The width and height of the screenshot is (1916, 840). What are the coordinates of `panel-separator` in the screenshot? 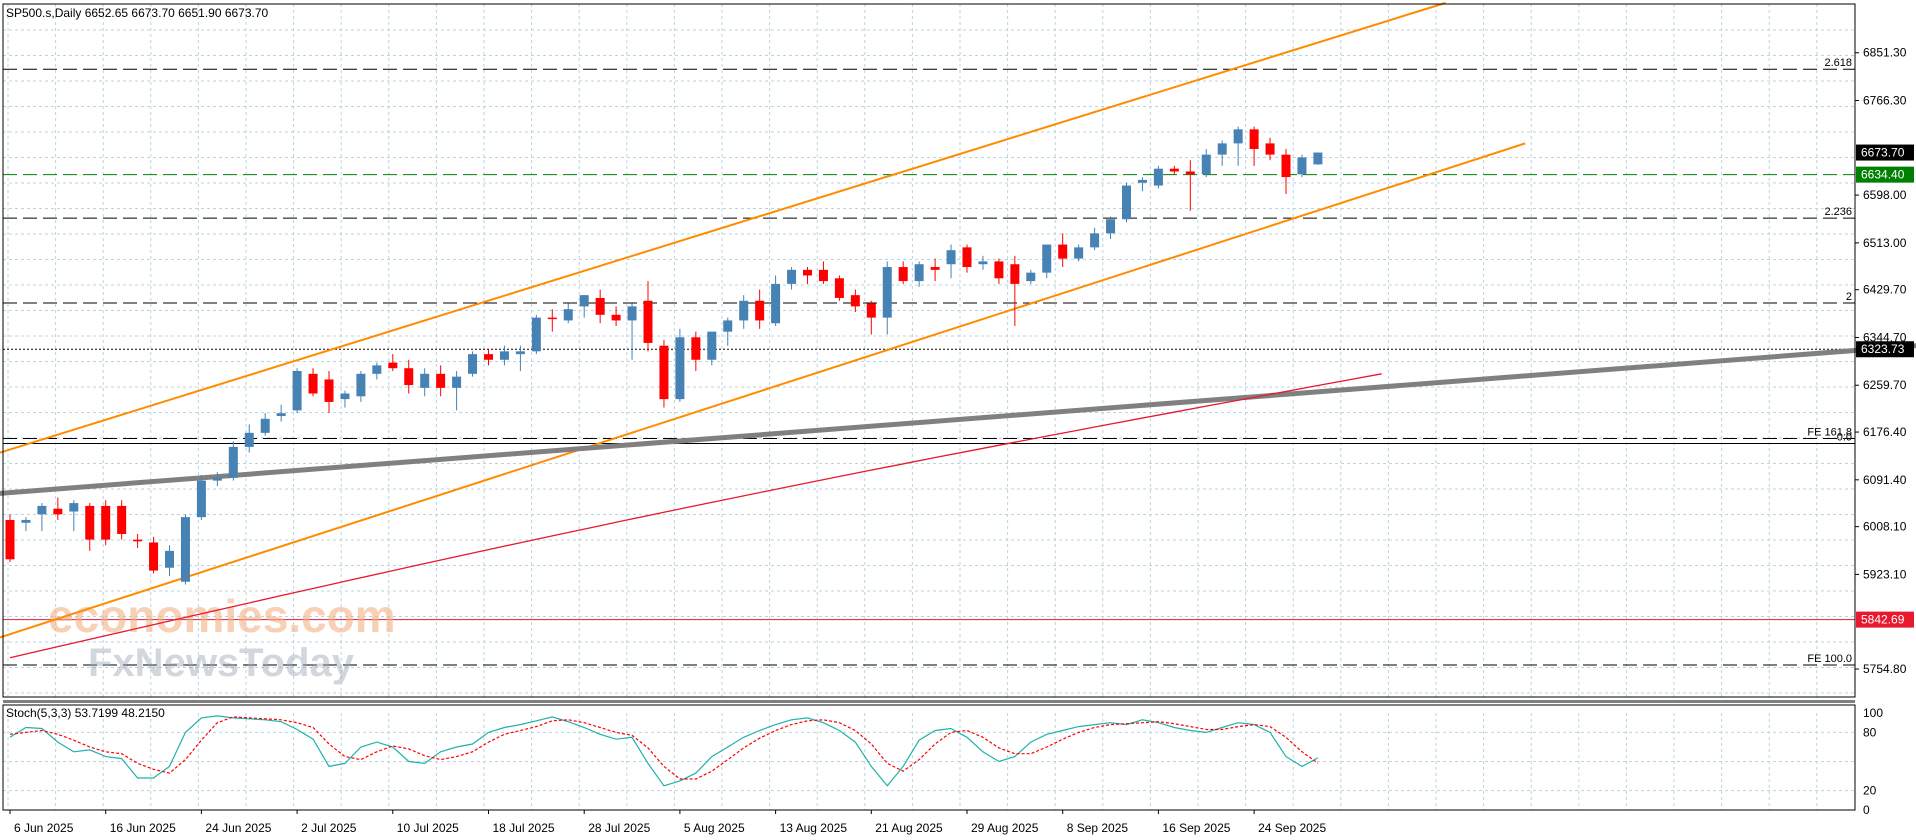 It's located at (929, 701).